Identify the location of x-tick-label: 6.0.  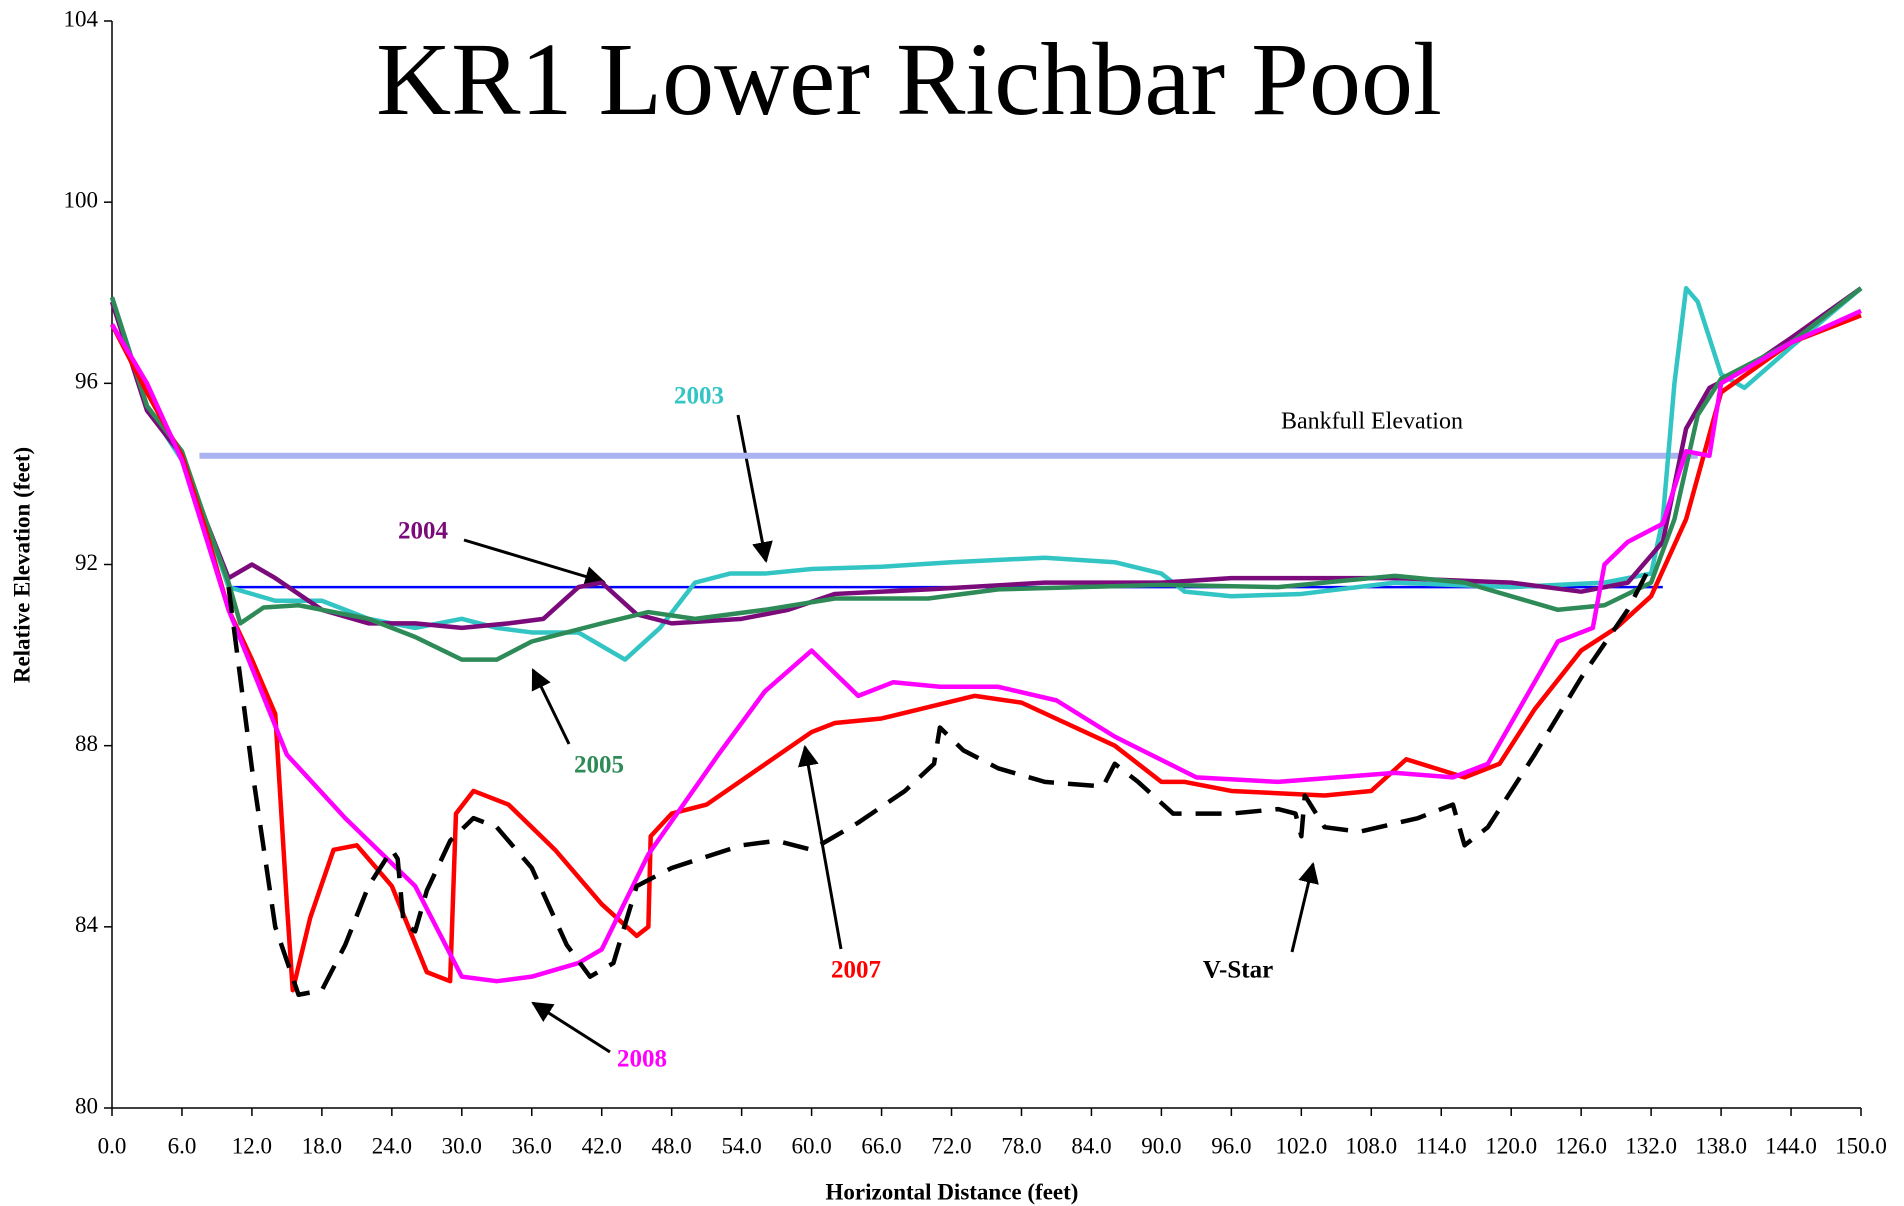
(182, 1145).